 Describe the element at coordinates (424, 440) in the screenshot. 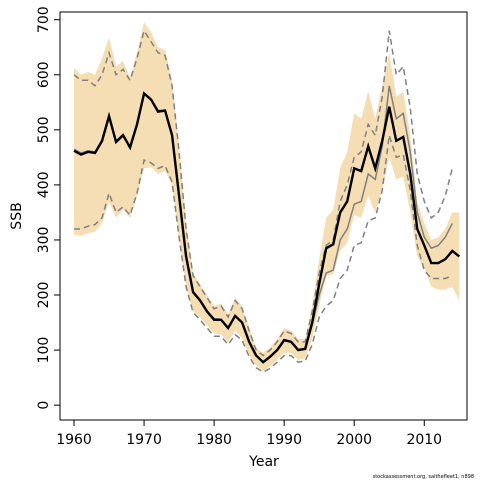

I see `x-tick-label: 2010` at that location.